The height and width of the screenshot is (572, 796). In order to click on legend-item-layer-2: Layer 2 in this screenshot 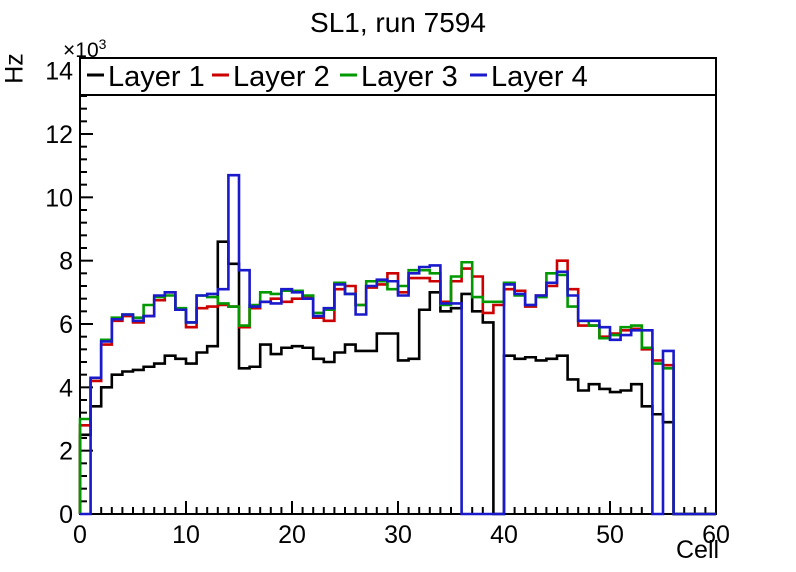, I will do `click(271, 77)`.